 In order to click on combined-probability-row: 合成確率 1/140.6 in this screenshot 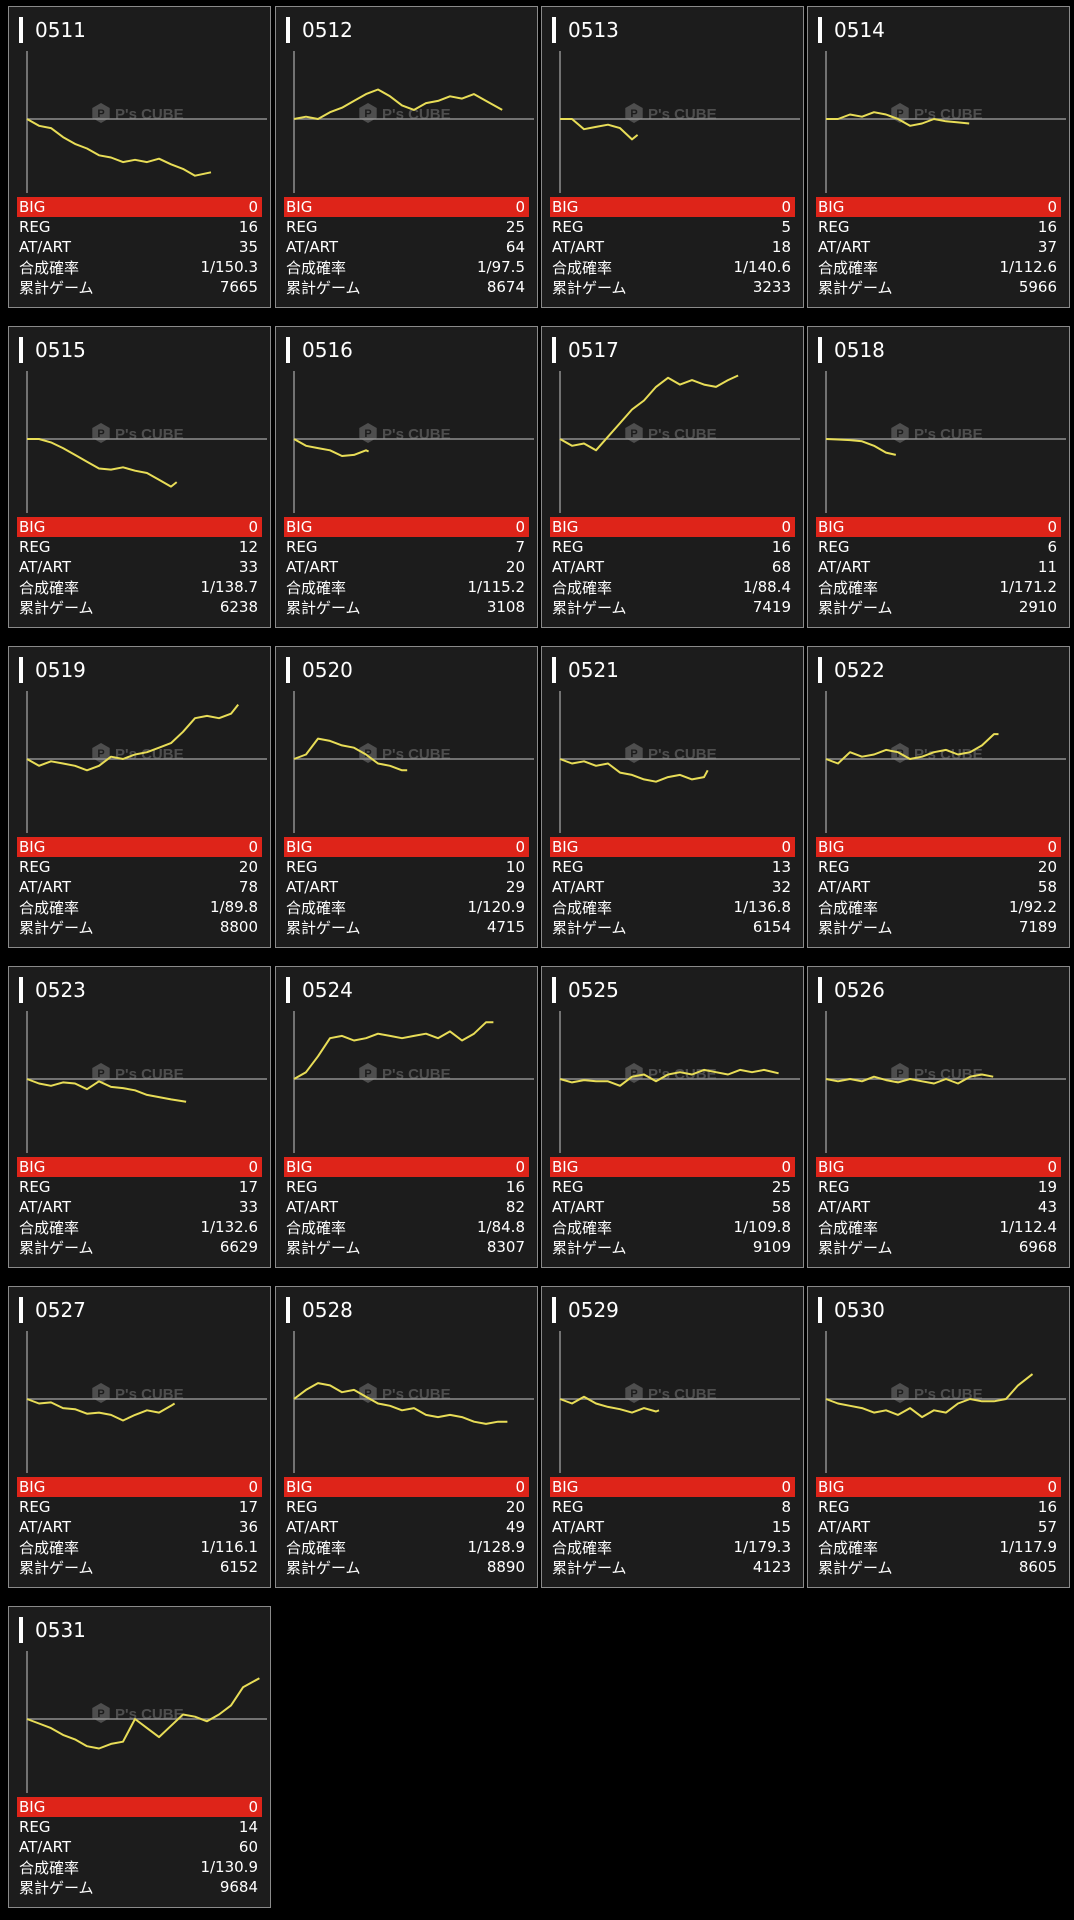, I will do `click(672, 267)`.